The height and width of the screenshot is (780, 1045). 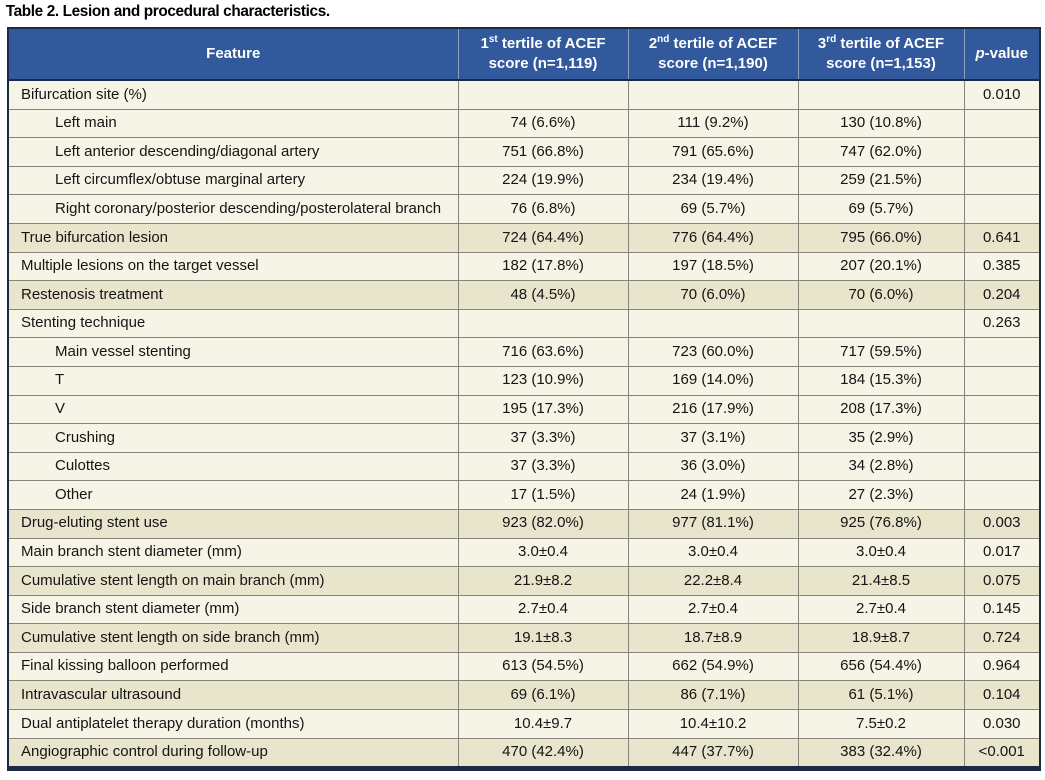 What do you see at coordinates (713, 466) in the screenshot?
I see `tertile2-value-cell: 36 (3.0%)` at bounding box center [713, 466].